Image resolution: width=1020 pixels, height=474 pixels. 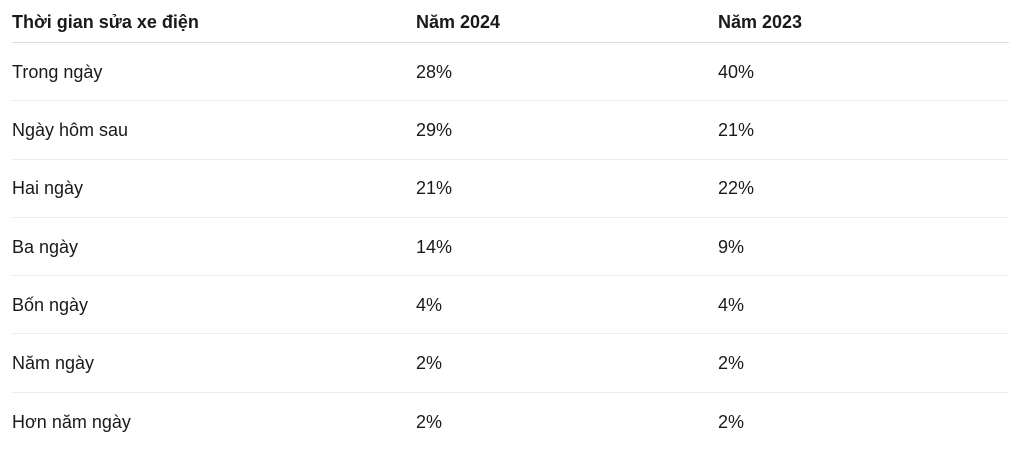 What do you see at coordinates (105, 22) in the screenshot?
I see `header-repair-time: Thời gian sửa xe điện` at bounding box center [105, 22].